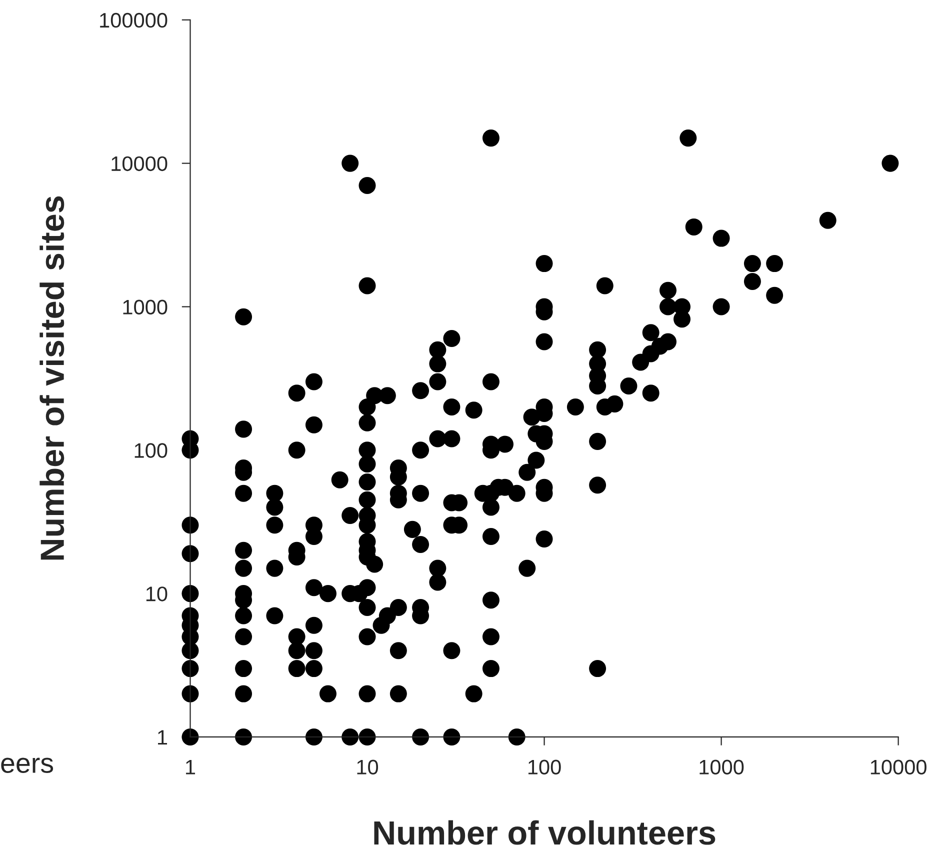 This screenshot has width=928, height=865. What do you see at coordinates (145, 307) in the screenshot?
I see `y-tick-label: 1000` at bounding box center [145, 307].